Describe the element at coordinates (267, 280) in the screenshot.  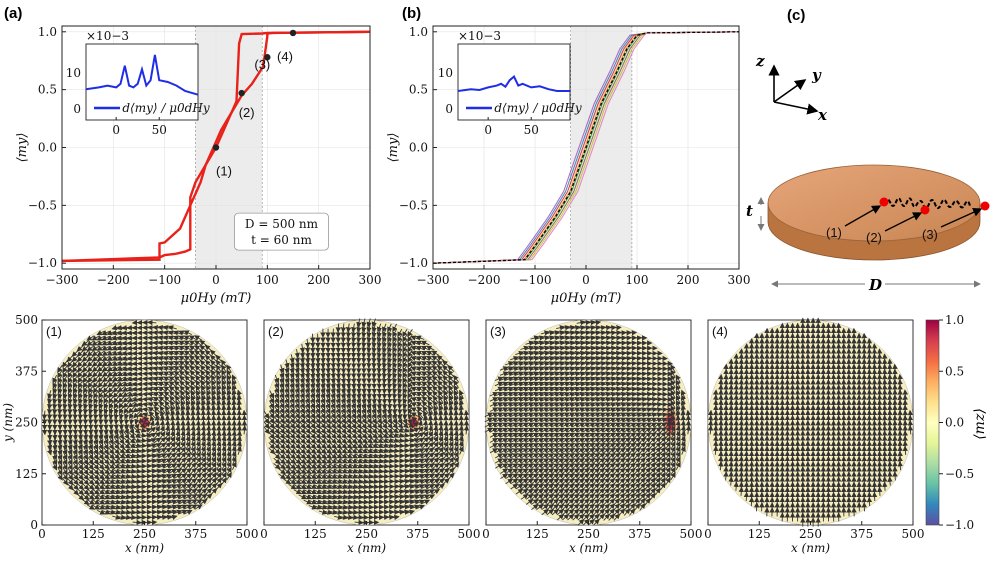
I see `x-tick-label: 100` at that location.